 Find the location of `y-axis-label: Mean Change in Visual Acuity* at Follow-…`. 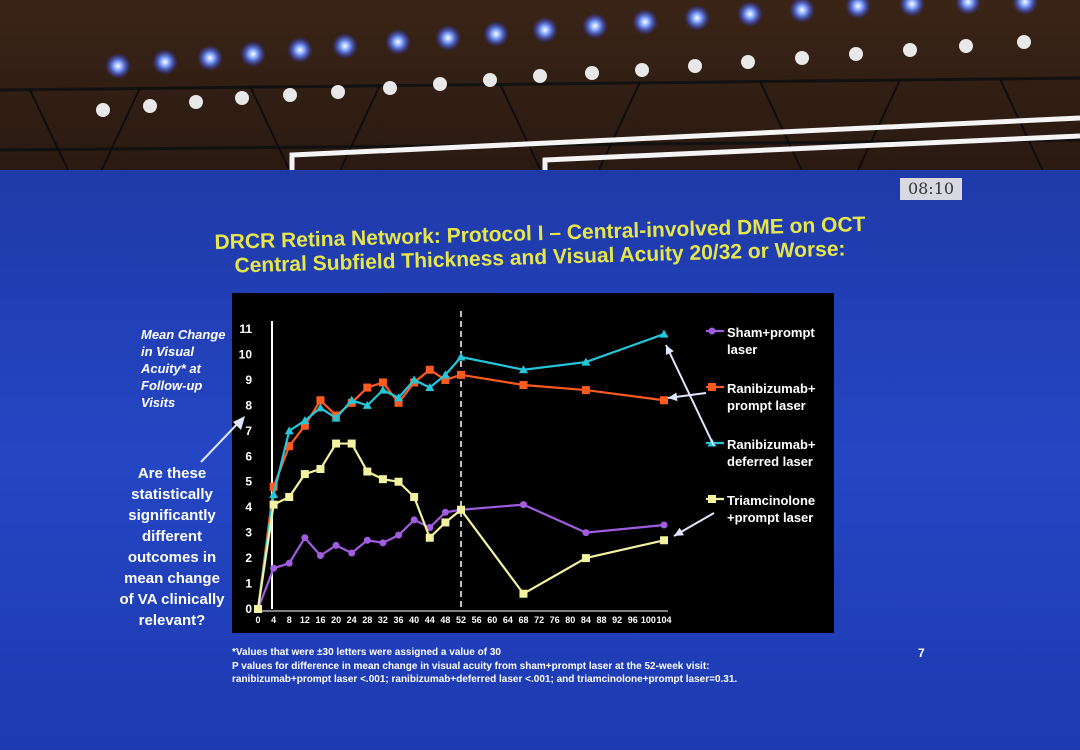

y-axis-label: Mean Change in Visual Acuity* at Follow-… is located at coordinates (183, 368).